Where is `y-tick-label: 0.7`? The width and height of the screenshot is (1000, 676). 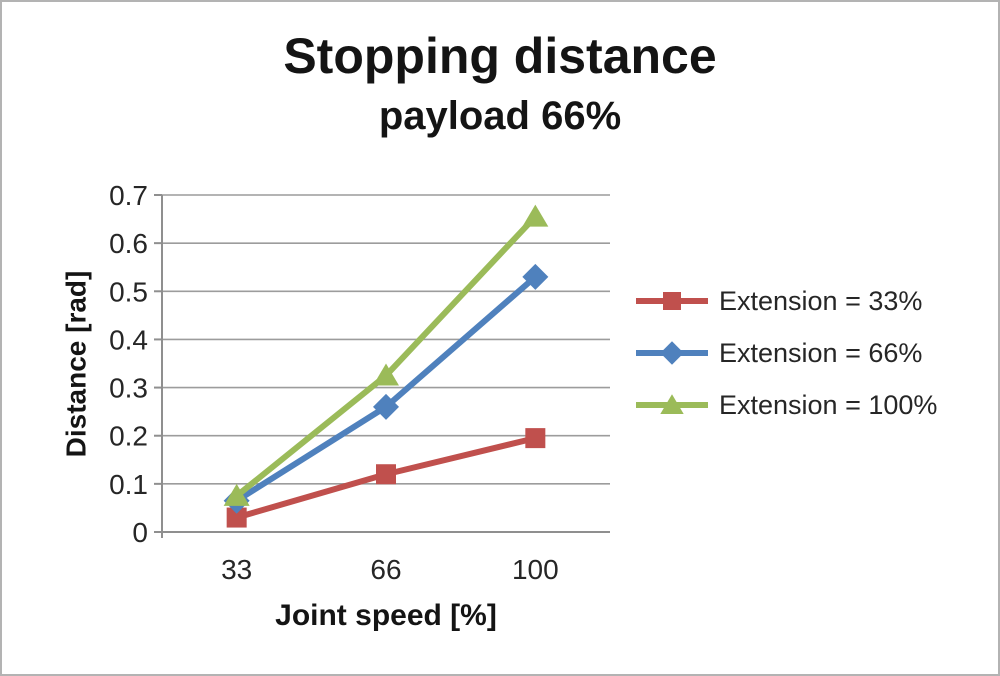
y-tick-label: 0.7 is located at coordinates (128, 195).